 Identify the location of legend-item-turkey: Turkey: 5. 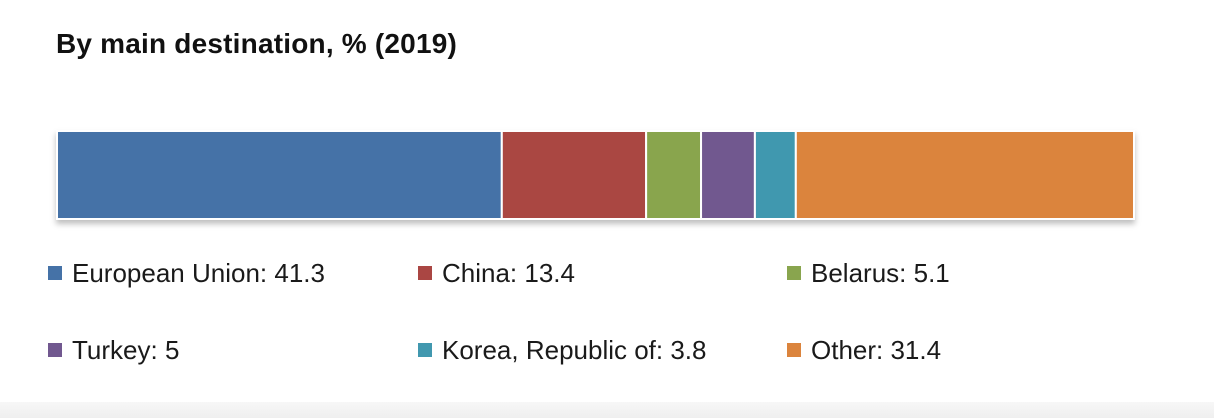
(113, 350).